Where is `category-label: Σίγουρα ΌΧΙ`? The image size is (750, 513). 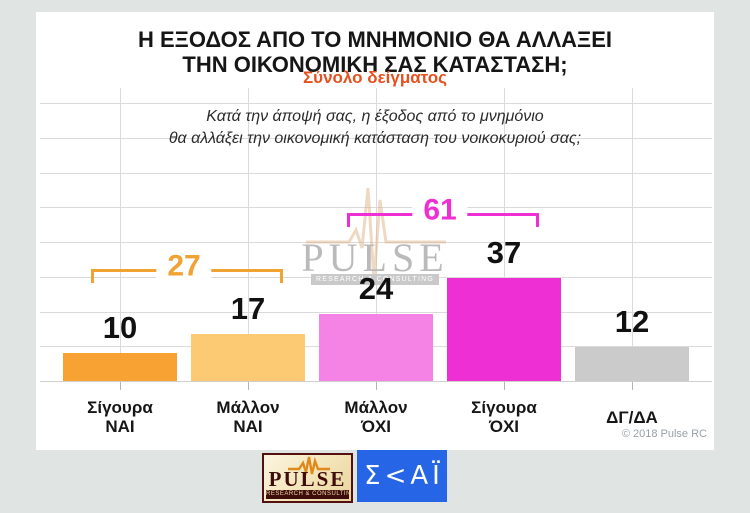 category-label: Σίγουρα ΌΧΙ is located at coordinates (504, 417).